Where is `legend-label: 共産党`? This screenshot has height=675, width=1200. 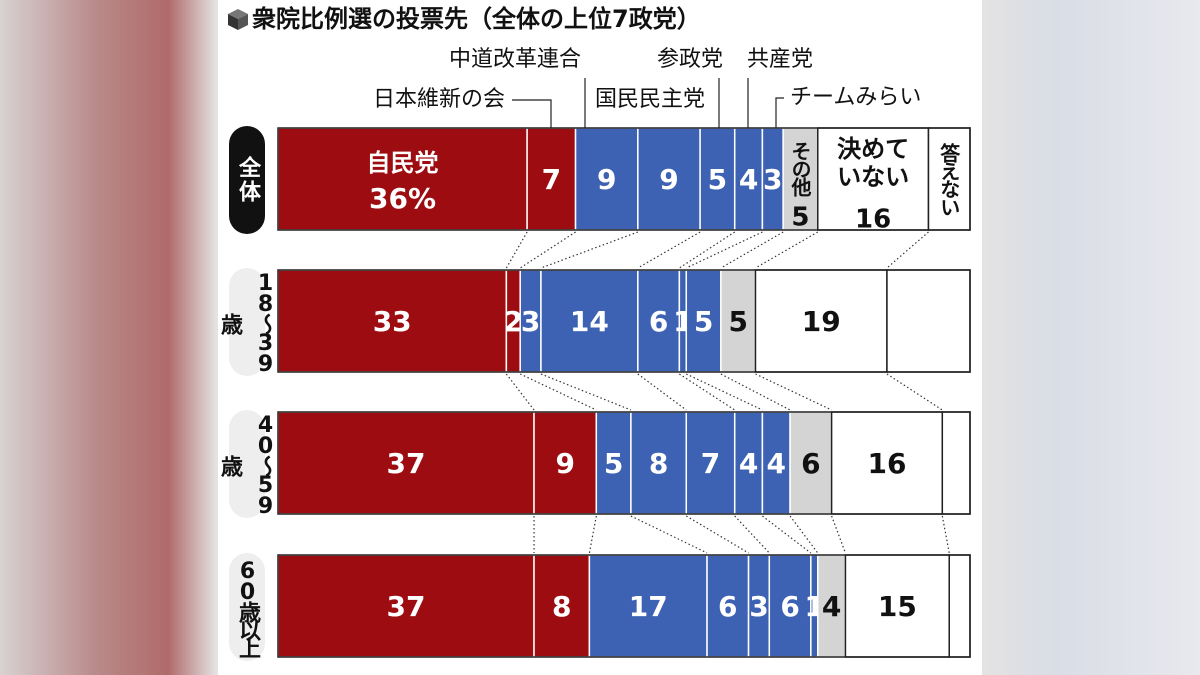 legend-label: 共産党 is located at coordinates (780, 59).